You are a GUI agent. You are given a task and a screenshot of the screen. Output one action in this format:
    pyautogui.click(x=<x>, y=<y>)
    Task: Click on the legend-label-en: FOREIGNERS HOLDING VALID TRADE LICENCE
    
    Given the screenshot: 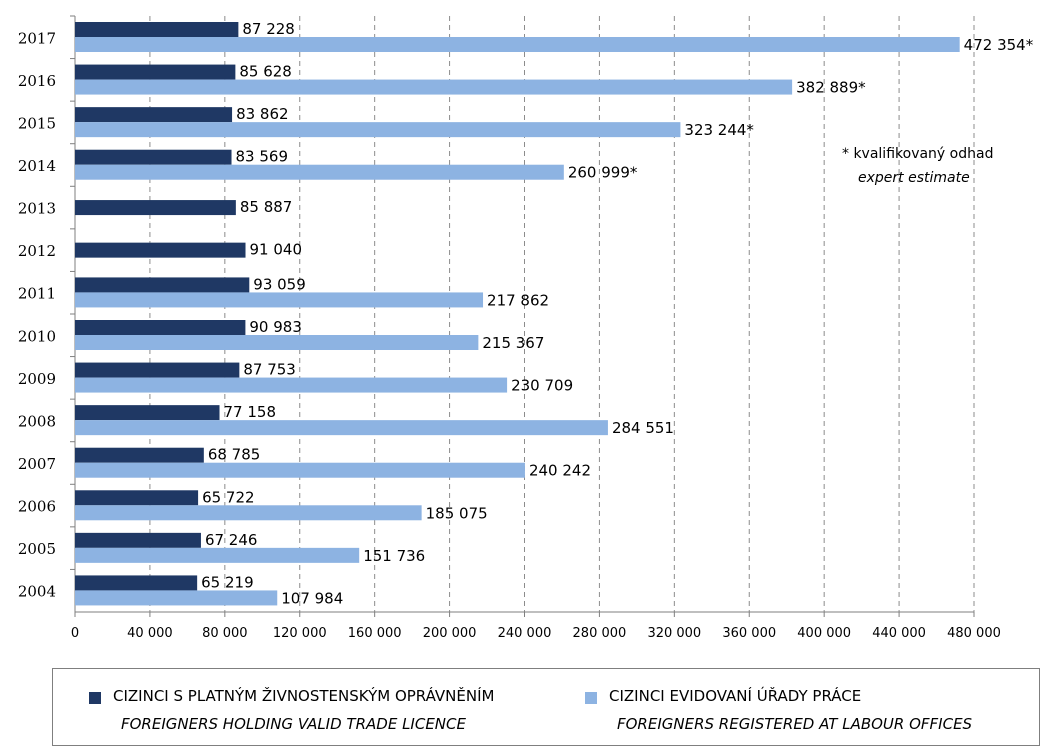 What is the action you would take?
    pyautogui.click(x=293, y=724)
    